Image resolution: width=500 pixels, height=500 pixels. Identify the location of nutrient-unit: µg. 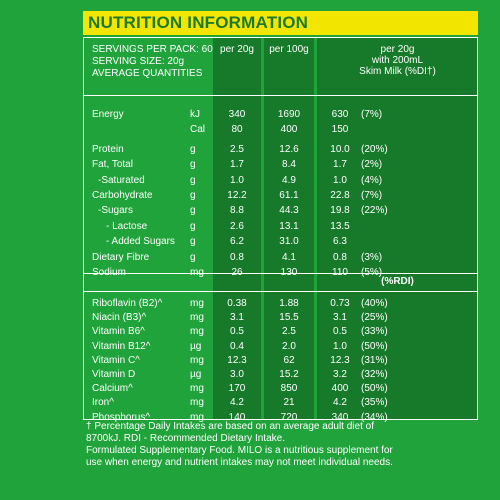
(196, 346).